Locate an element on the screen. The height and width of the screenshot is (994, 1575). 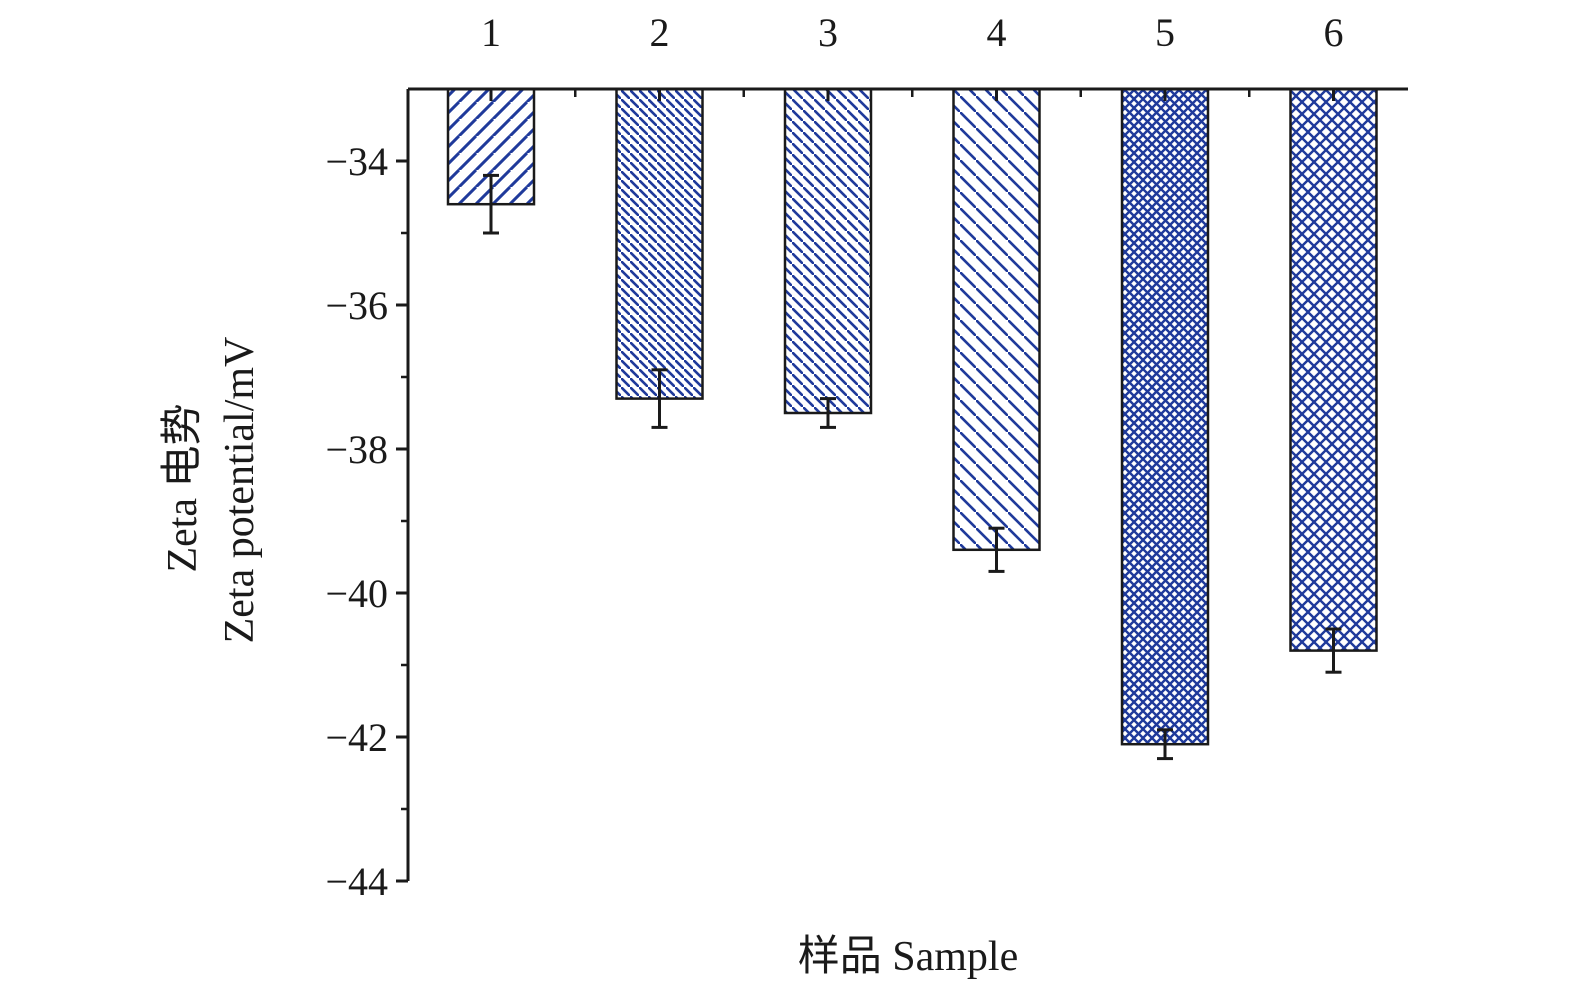
x-tick-label: 4 is located at coordinates (997, 32).